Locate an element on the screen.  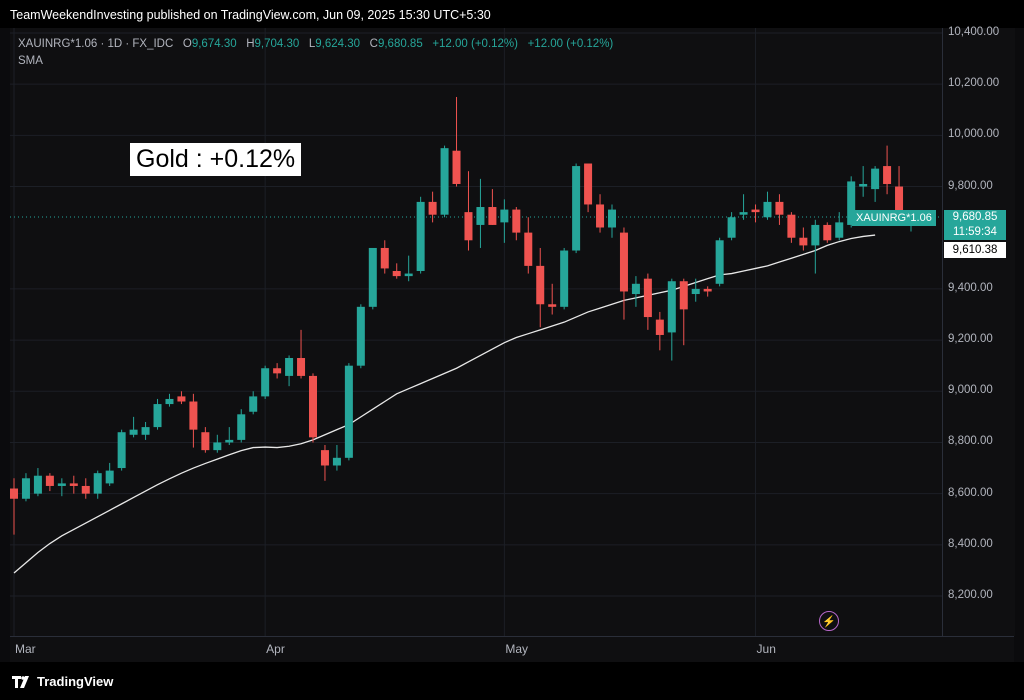
price-tick-label: 9,000.00 is located at coordinates (970, 390).